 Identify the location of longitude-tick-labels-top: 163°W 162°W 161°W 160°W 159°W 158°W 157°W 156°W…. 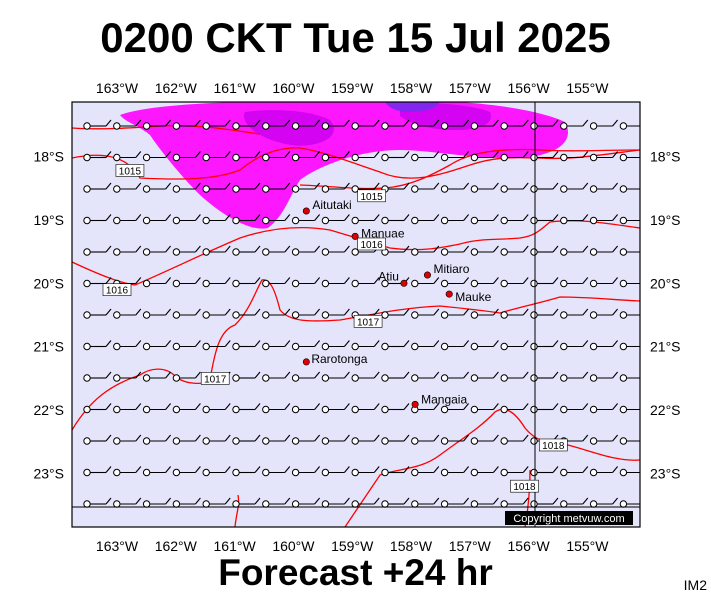
(352, 88).